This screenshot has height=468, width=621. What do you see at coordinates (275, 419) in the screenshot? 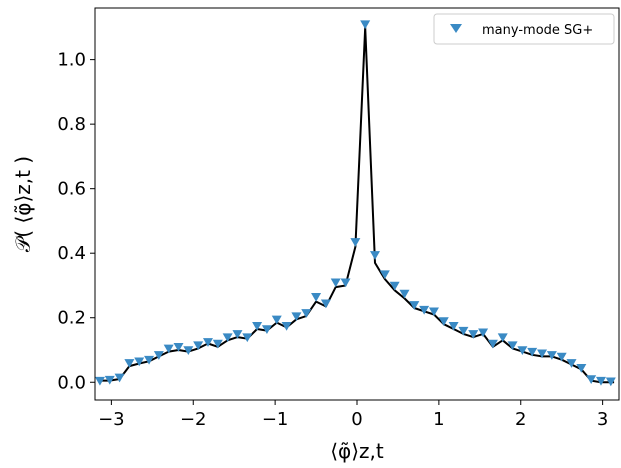
I see `x-tick-label: −1` at bounding box center [275, 419].